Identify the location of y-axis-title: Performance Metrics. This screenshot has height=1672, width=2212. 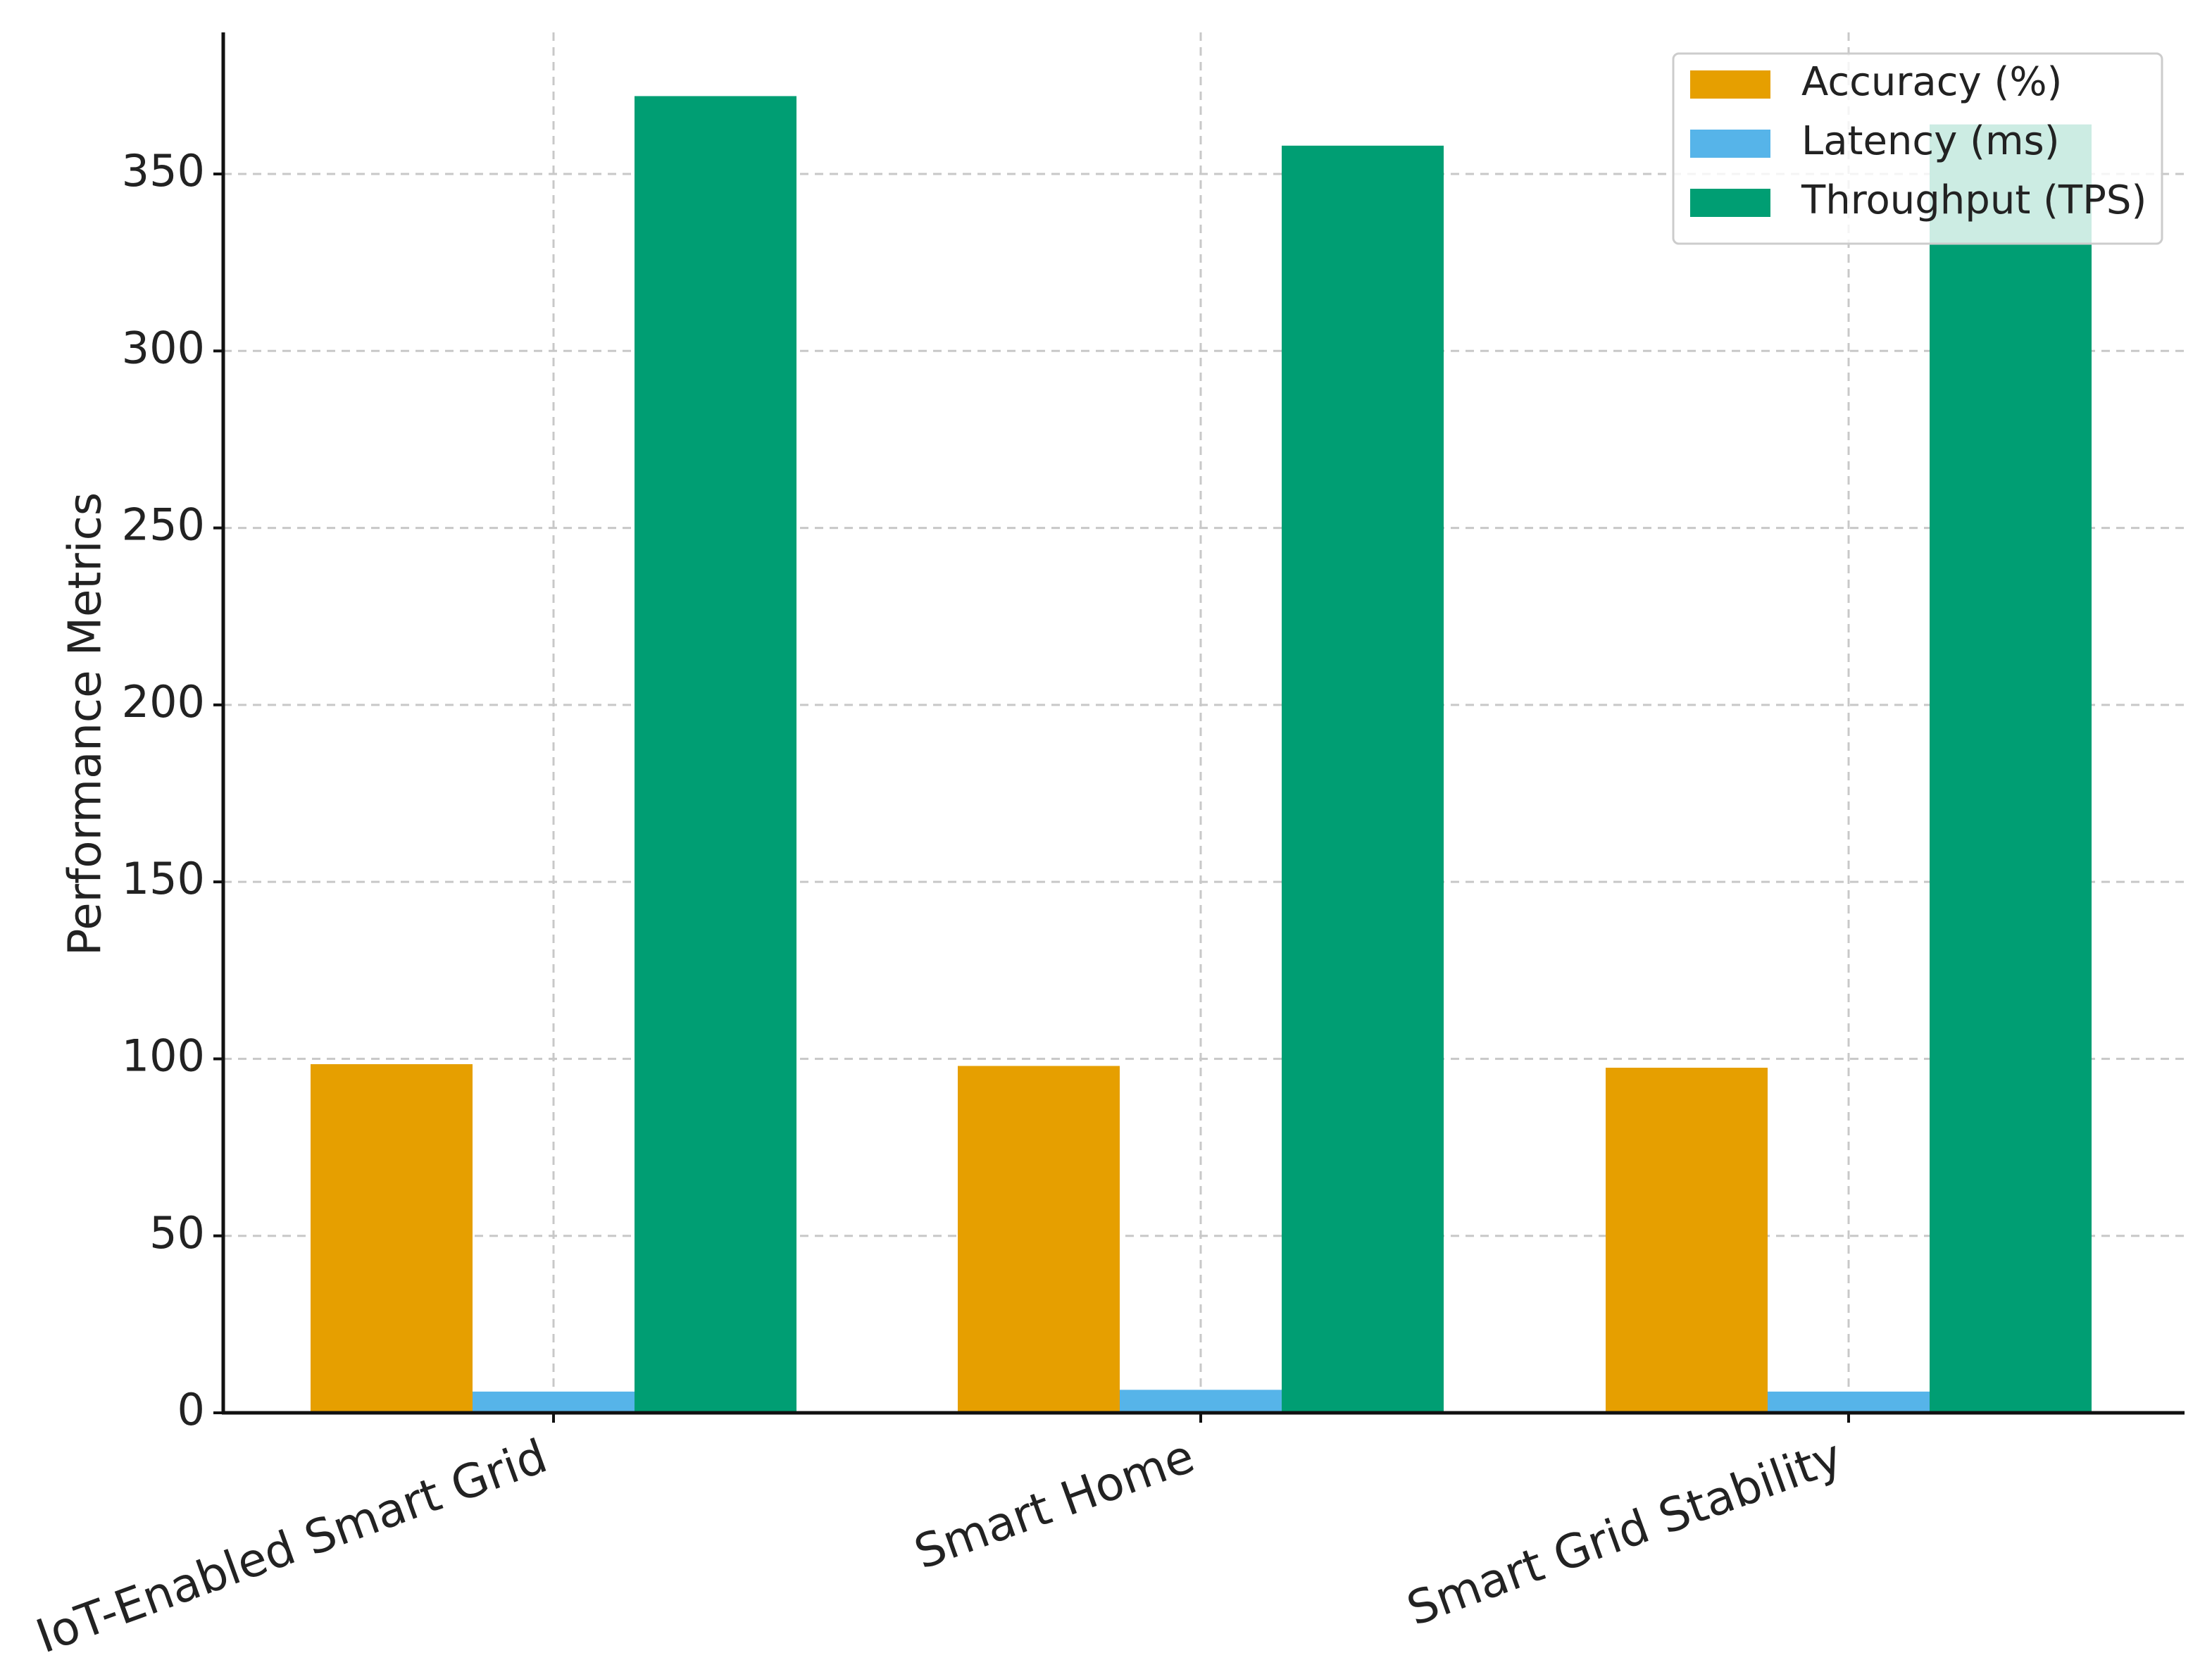
(86, 724).